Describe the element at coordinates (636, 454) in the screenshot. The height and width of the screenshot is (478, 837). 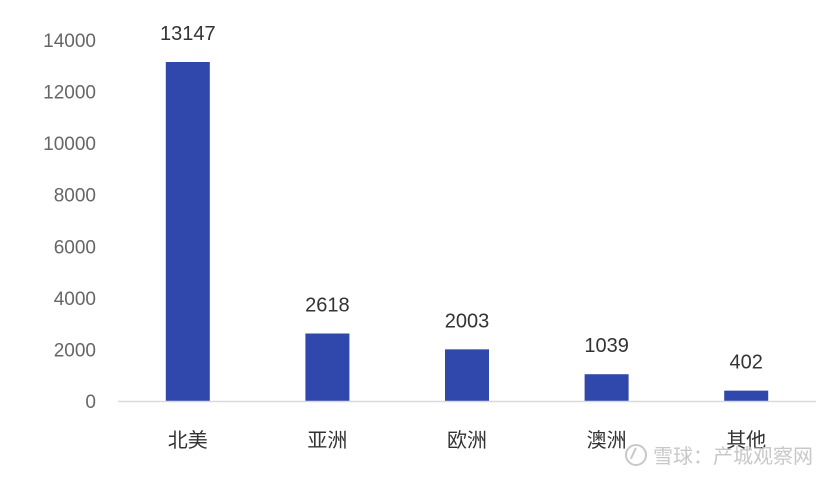
I see `snowball-logo-icon` at that location.